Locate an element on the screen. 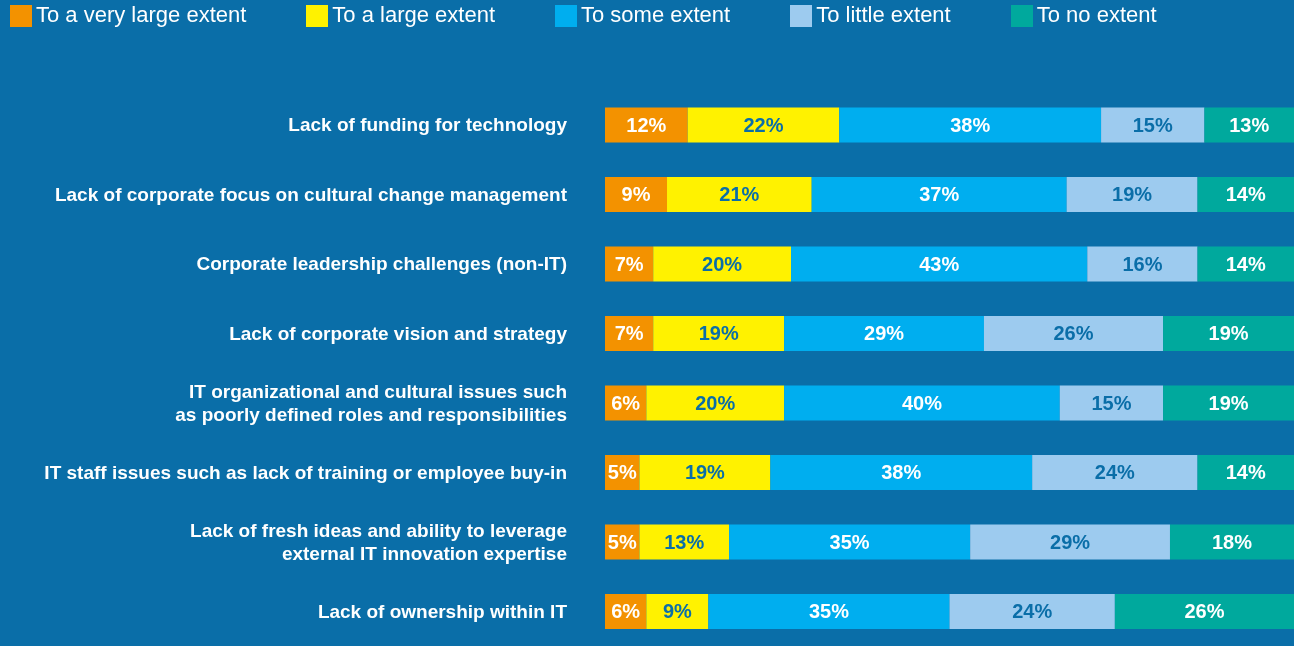 Image resolution: width=1294 pixels, height=646 pixels. y-tick-label: Lack of corporate vision and strategy is located at coordinates (398, 333).